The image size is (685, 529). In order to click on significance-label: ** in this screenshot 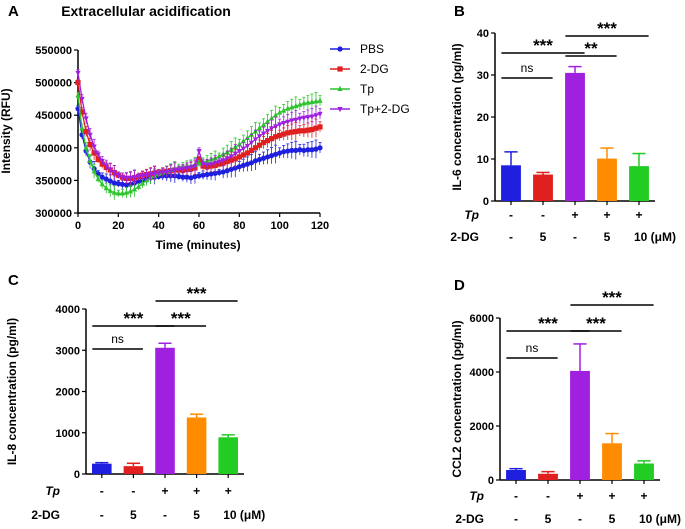, I will do `click(591, 48)`.